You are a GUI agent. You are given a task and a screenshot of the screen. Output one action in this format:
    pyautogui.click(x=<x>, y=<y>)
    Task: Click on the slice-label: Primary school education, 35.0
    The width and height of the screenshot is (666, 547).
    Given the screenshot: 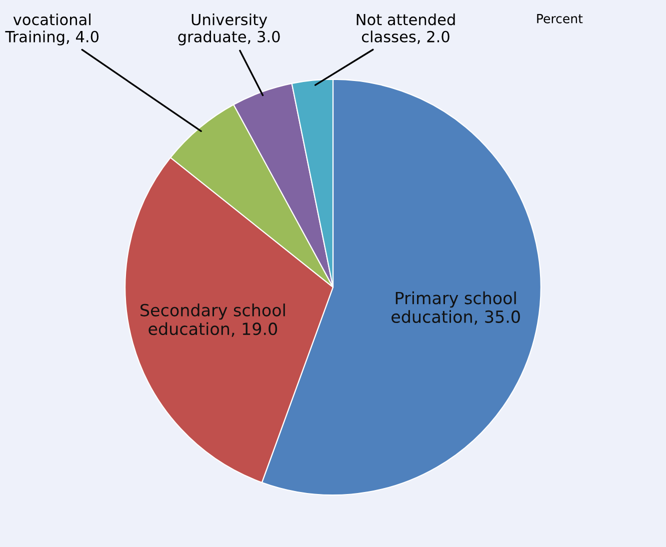 What is the action you would take?
    pyautogui.click(x=456, y=308)
    